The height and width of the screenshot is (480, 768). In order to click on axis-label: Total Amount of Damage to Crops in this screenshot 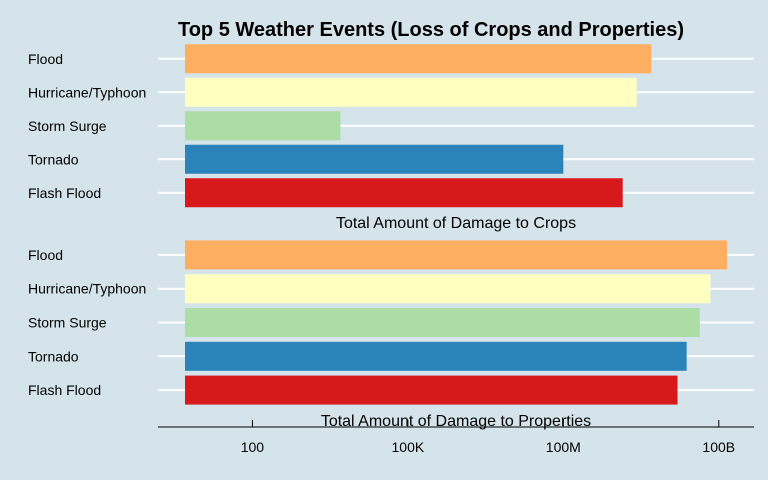, I will do `click(456, 223)`.